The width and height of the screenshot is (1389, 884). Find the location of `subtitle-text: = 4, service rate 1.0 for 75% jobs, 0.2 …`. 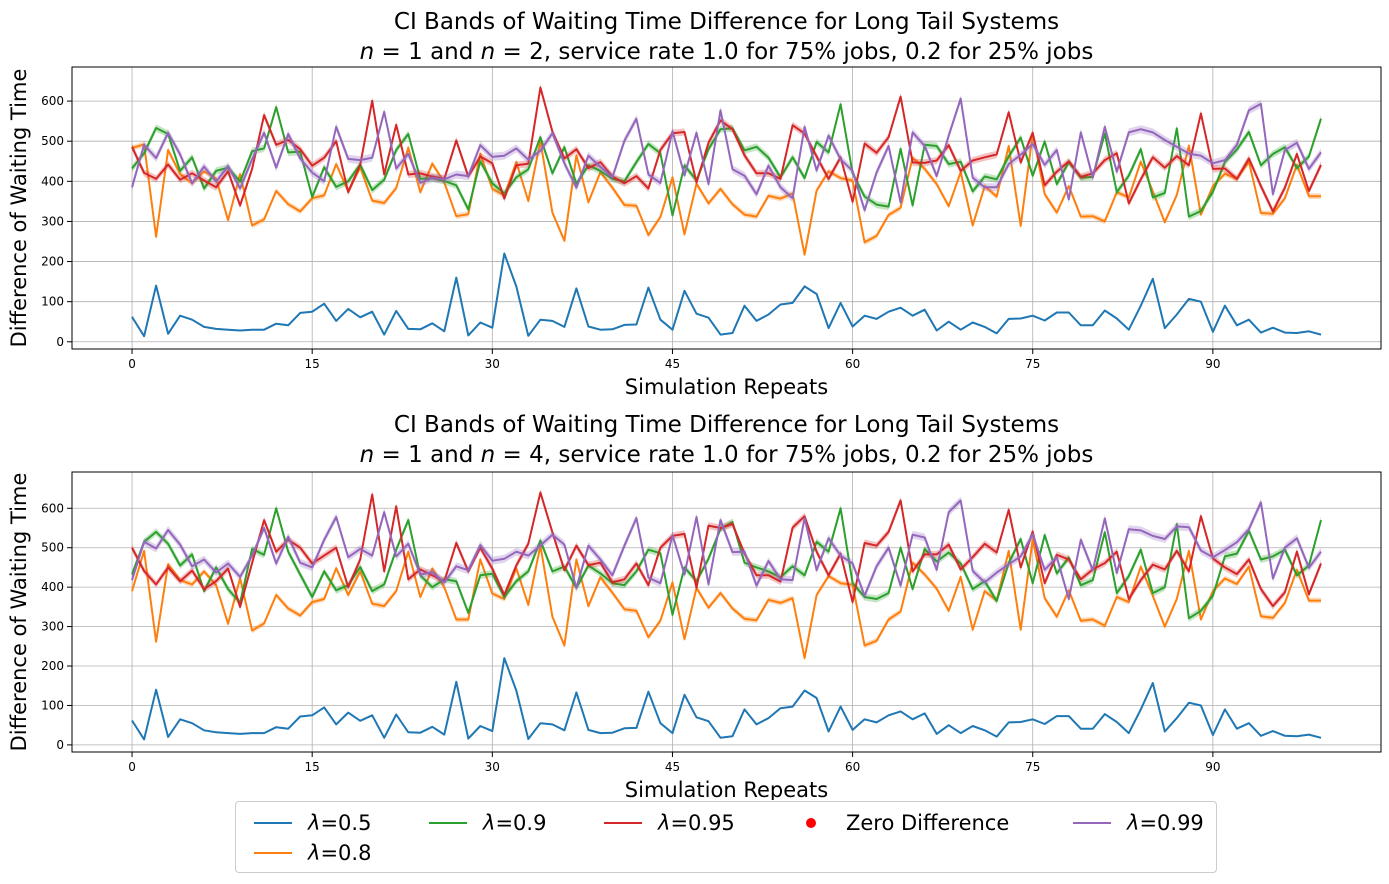

subtitle-text: = 4, service rate 1.0 for 75% jobs, 0.2 … is located at coordinates (794, 455).